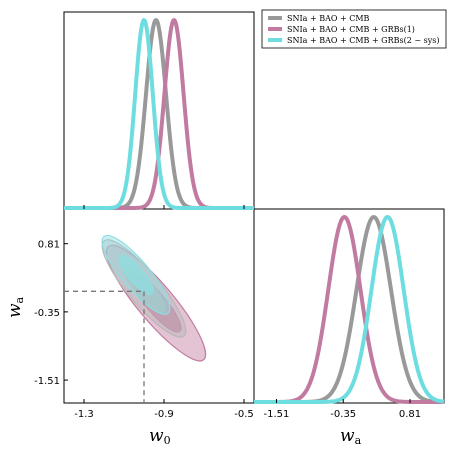 This screenshot has width=457, height=452. I want to click on wa-y-tick-label: -0.35, so click(47, 313).